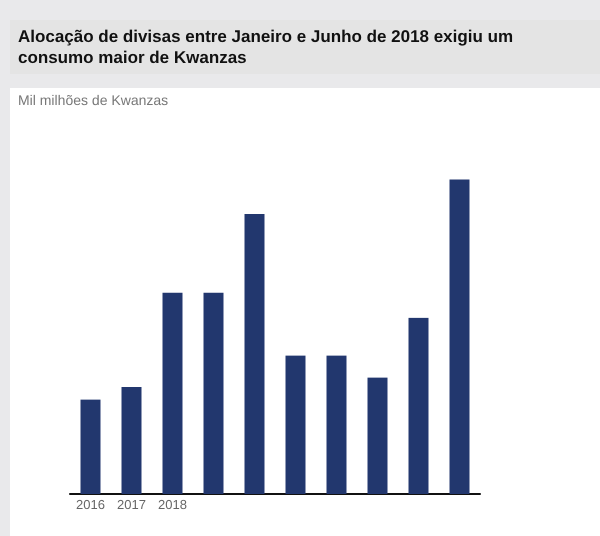 The width and height of the screenshot is (600, 536). I want to click on chart-title: Alocação de divisas entre Janeiro e Junho de 2018 exigiu um consumo maior de Kwanzas, so click(305, 47).